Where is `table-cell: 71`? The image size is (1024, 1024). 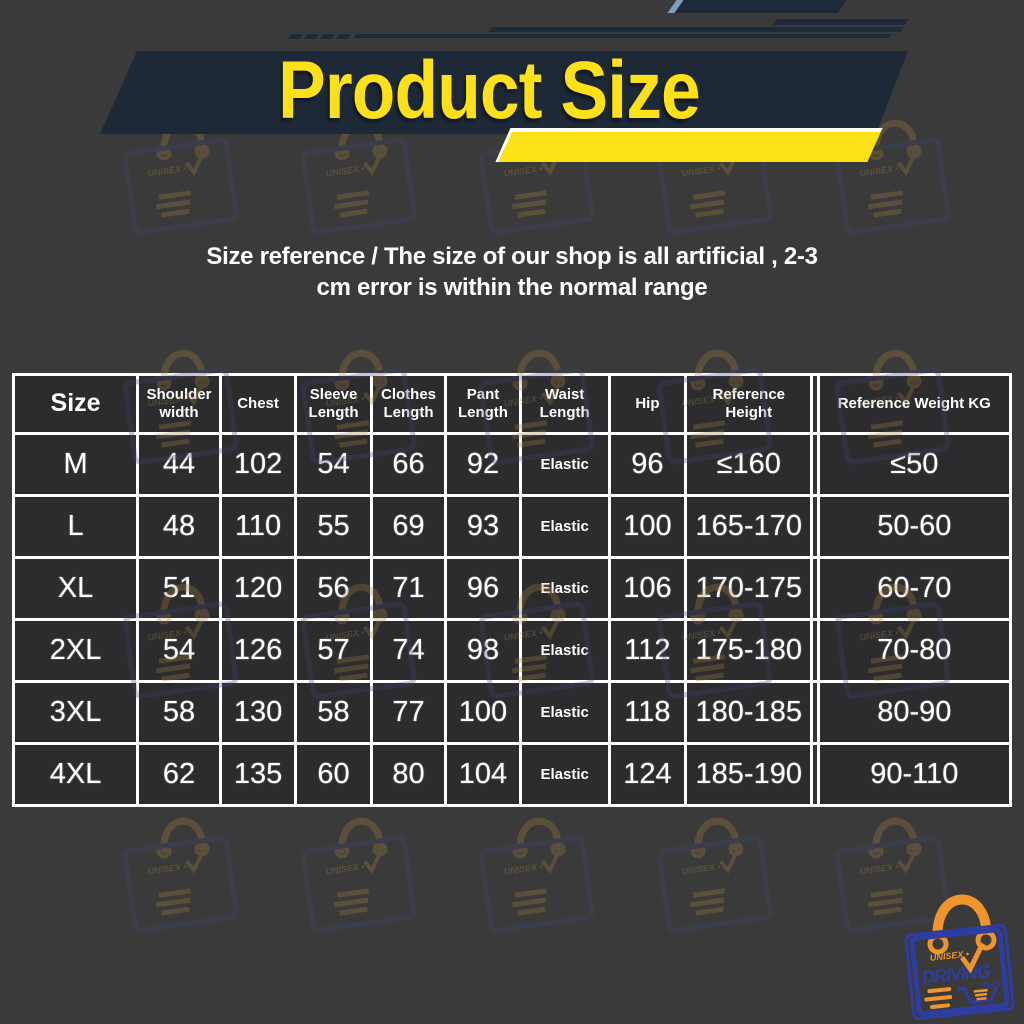
table-cell: 71 is located at coordinates (408, 588).